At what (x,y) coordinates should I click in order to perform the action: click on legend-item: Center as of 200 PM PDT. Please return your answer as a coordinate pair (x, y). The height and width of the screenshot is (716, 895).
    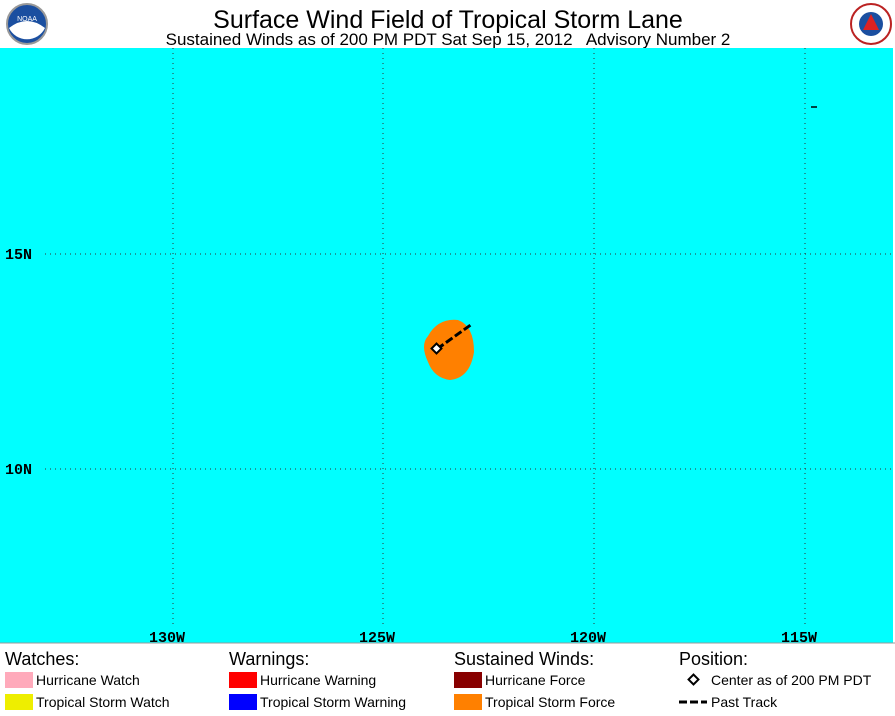
    Looking at the image, I should click on (791, 680).